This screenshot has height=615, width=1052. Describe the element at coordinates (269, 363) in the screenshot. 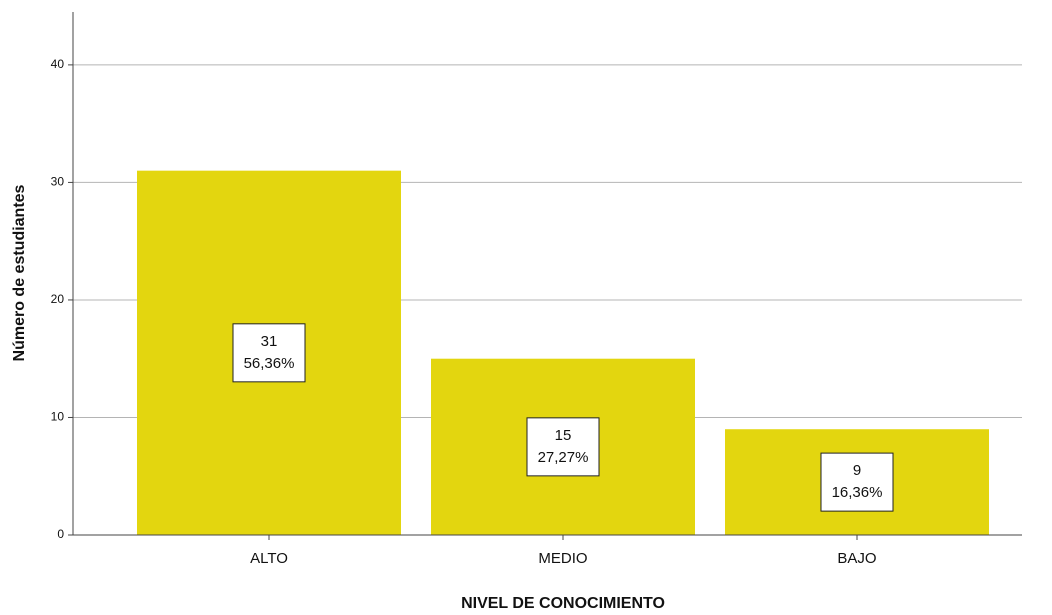

I see `percentage-label: 56,36%` at that location.